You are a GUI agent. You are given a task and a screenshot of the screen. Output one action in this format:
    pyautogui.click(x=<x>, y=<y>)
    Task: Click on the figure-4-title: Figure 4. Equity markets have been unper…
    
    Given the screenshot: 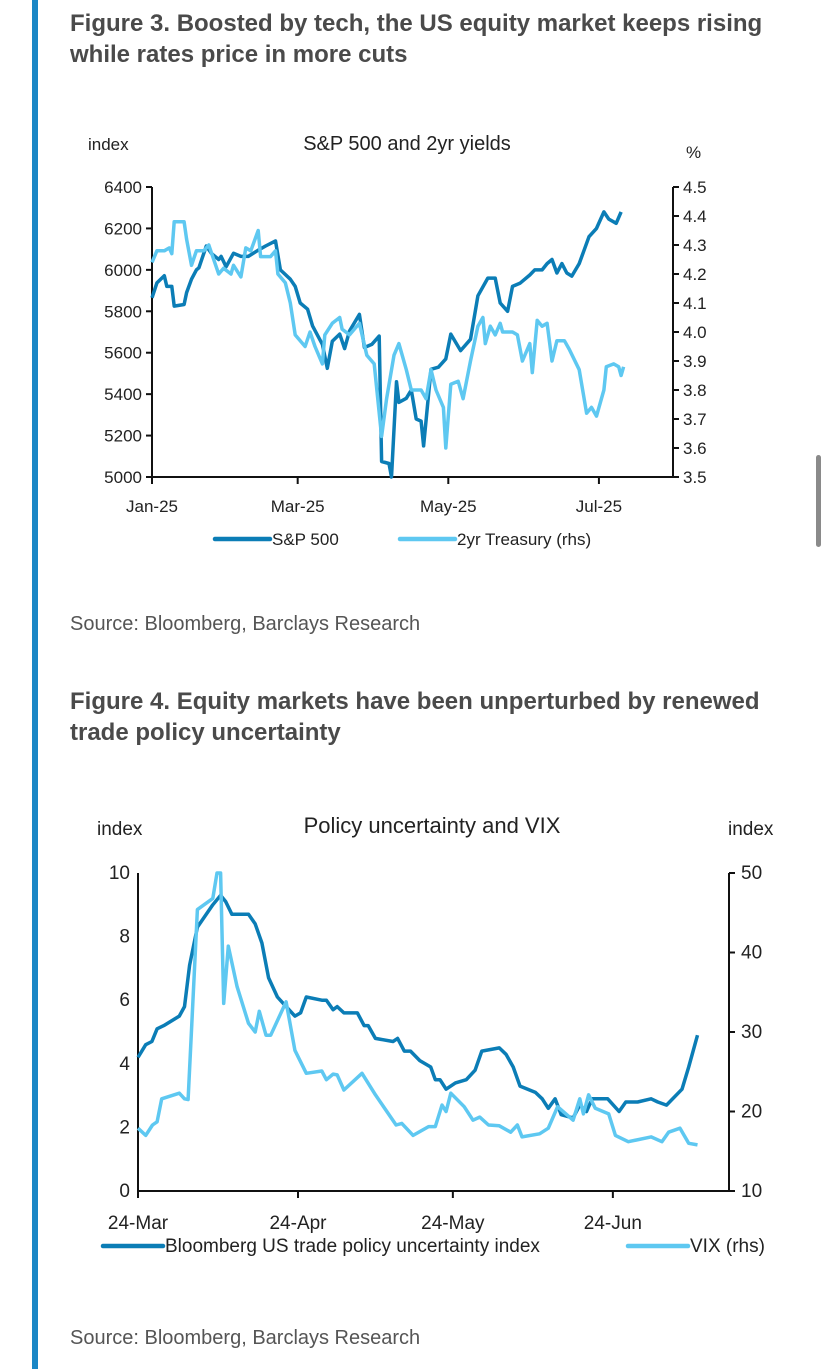 What is the action you would take?
    pyautogui.click(x=415, y=717)
    